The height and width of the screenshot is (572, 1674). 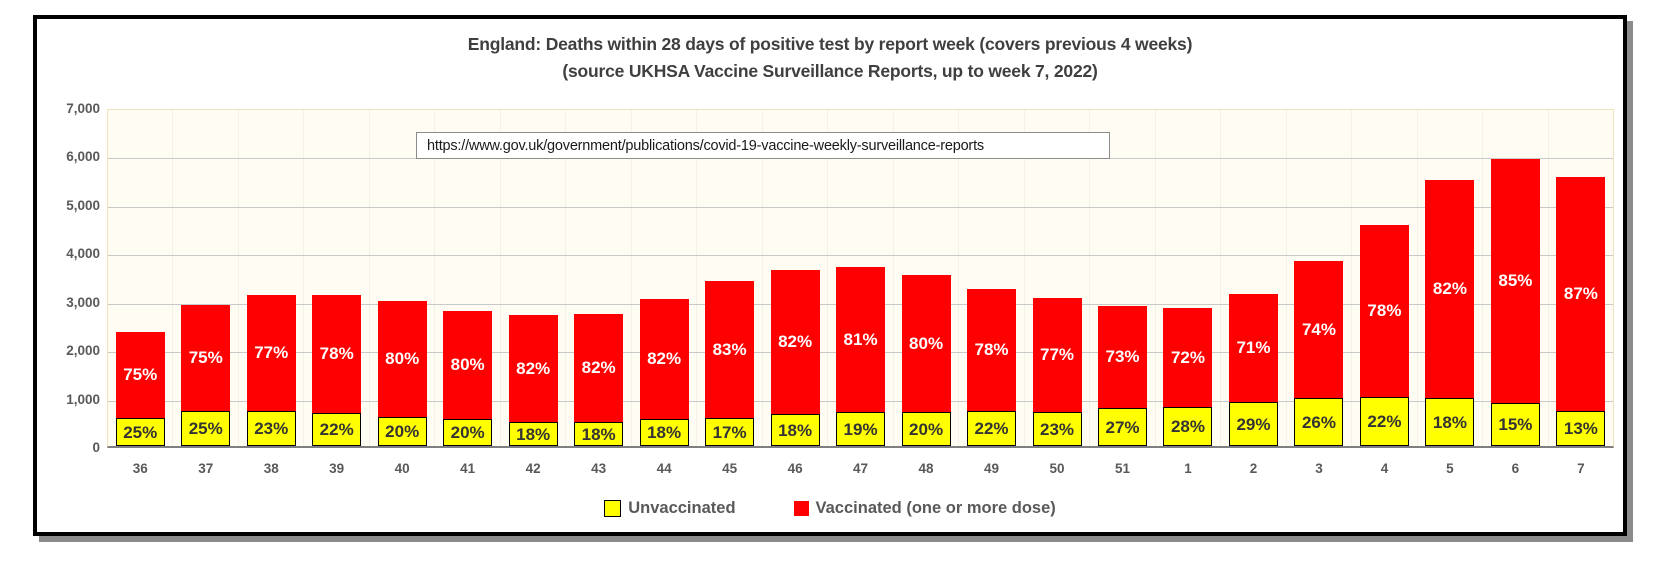 I want to click on stacked-bar: 80% 20%, so click(x=468, y=378).